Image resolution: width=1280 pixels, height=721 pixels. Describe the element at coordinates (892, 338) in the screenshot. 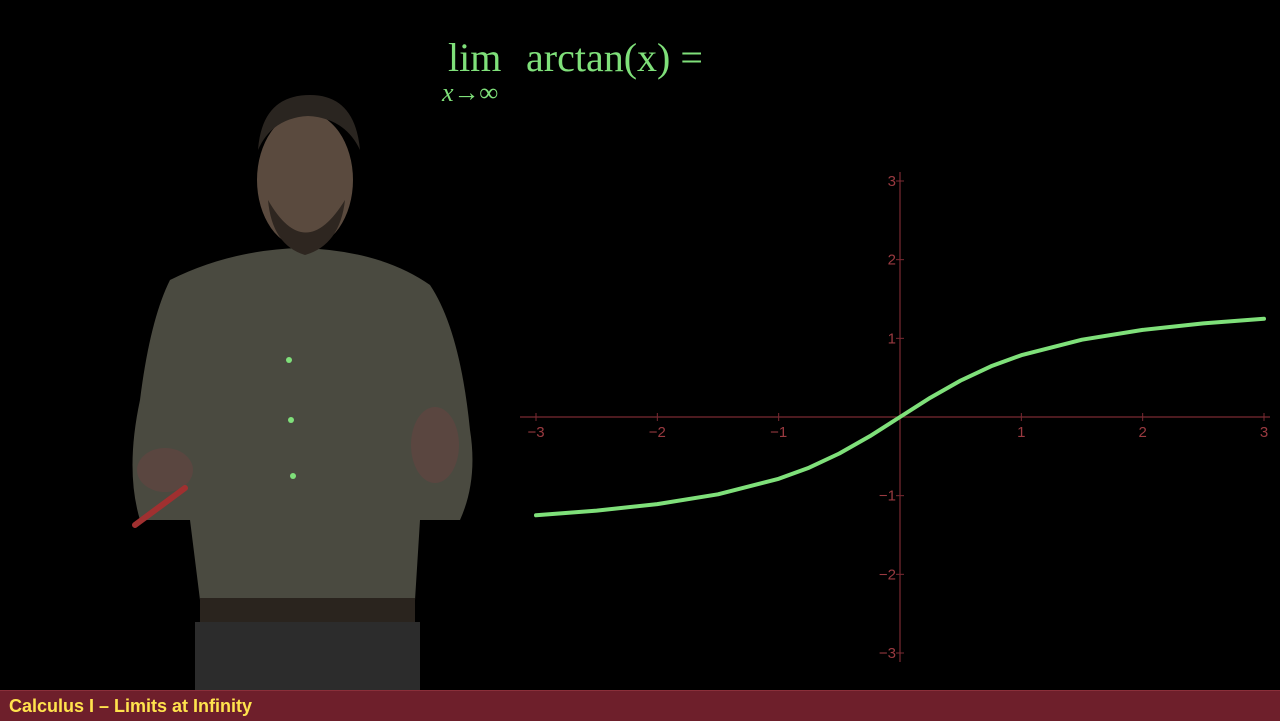

I see `y-tick-label: 1` at that location.